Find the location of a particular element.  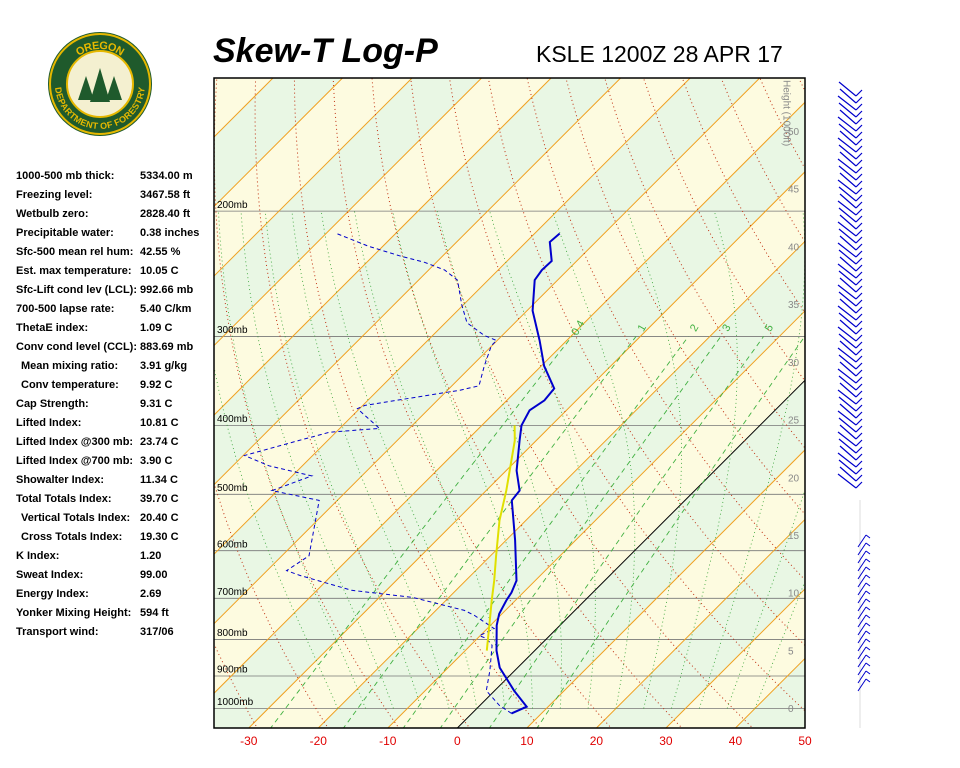

x-tick-label: 50 is located at coordinates (805, 741).